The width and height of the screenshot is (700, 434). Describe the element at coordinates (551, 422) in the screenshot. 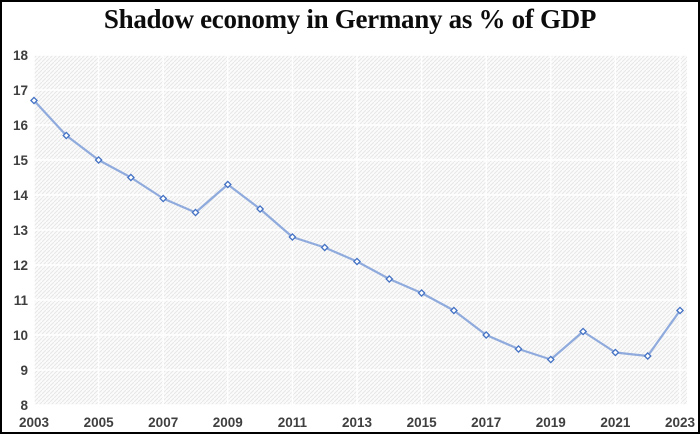

I see `x-tick-label: 2019` at that location.